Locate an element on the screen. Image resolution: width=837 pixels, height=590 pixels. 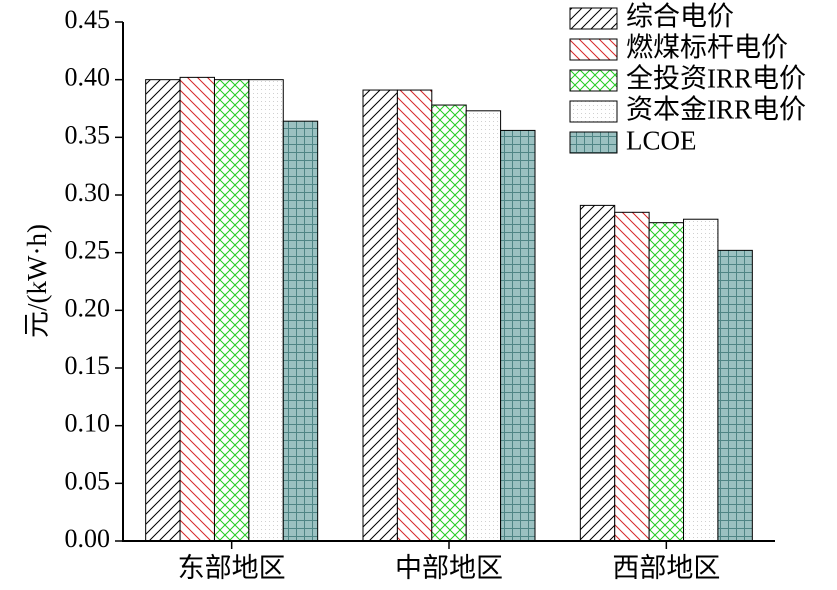
x-axis-ticks: 东部地区 中部地区 西部地区 is located at coordinates (449, 562).